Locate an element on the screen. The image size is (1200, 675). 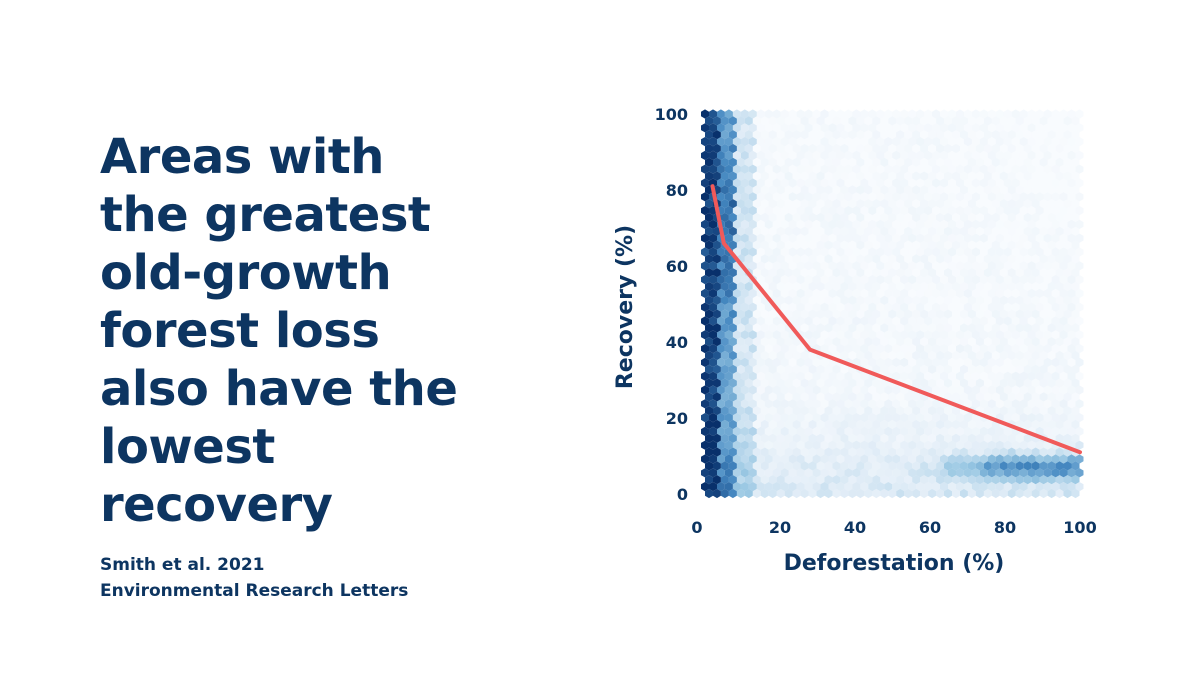
headline-line: recovery is located at coordinates (216, 505).